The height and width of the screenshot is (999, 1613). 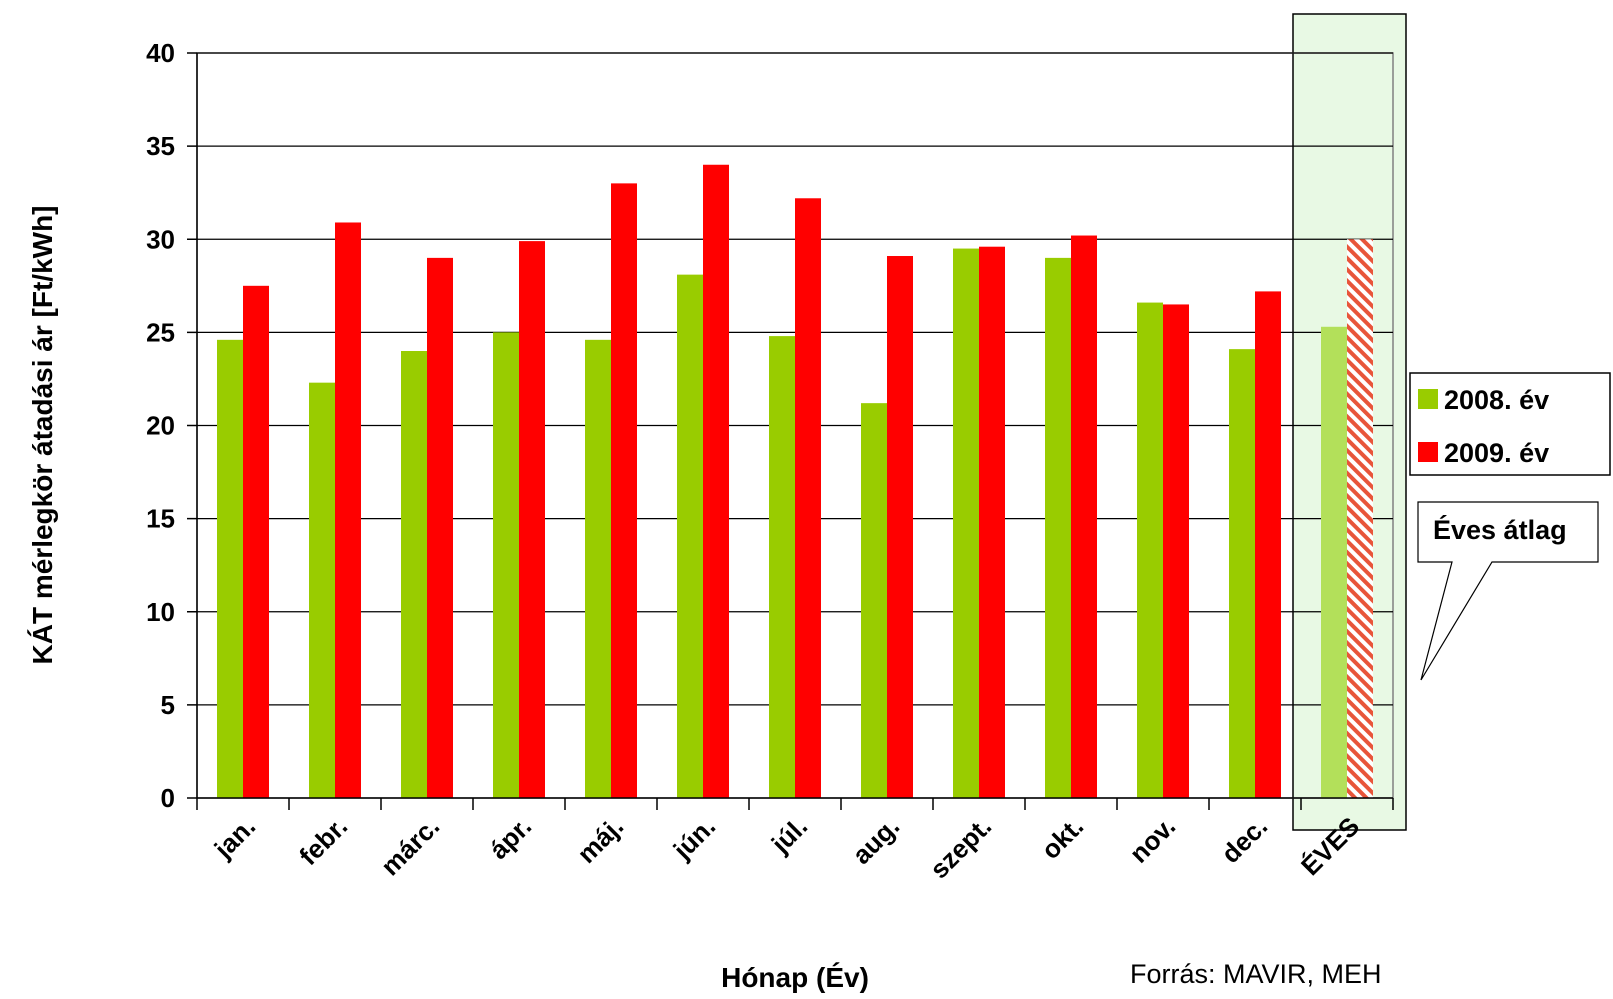 What do you see at coordinates (795, 977) in the screenshot?
I see `x-axis-title: Hónap (Év)` at bounding box center [795, 977].